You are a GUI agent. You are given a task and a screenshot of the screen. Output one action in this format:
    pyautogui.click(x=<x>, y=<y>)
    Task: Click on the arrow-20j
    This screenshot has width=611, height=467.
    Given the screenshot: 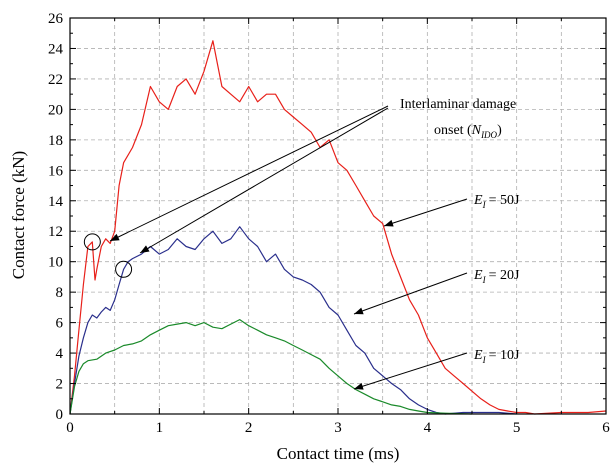 What is the action you would take?
    pyautogui.click(x=410, y=293)
    